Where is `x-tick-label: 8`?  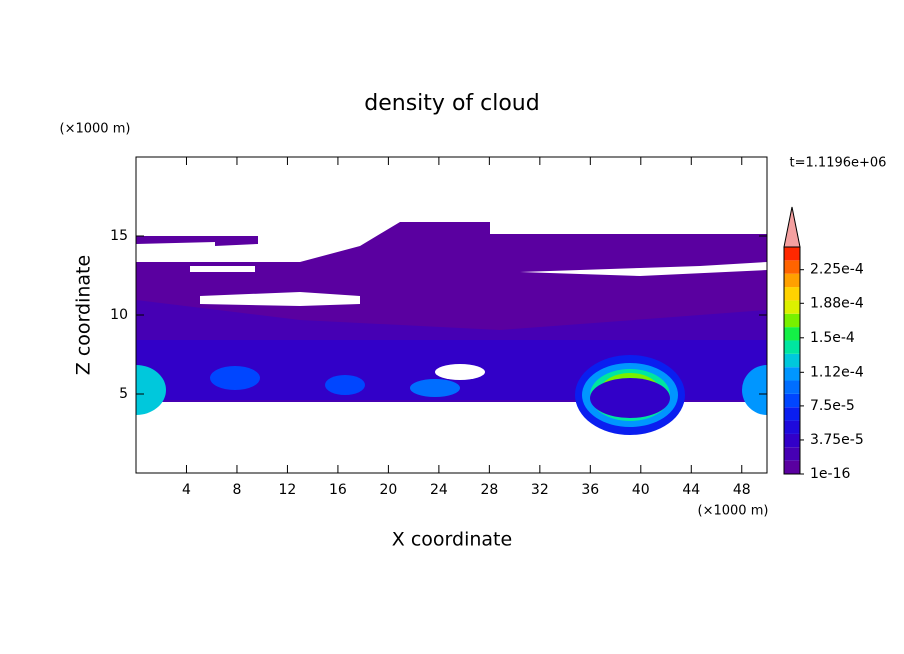
x-tick-label: 8 is located at coordinates (236, 490).